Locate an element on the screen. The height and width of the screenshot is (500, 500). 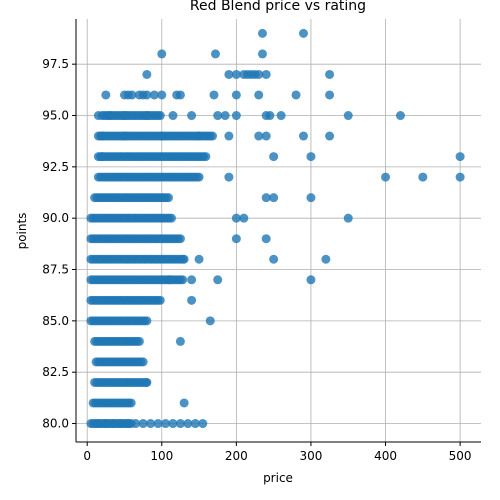
y-ticks: 80.0 82.5 85.0 87.5 90.0 92.5 95.0 97.5 is located at coordinates (59, 244).